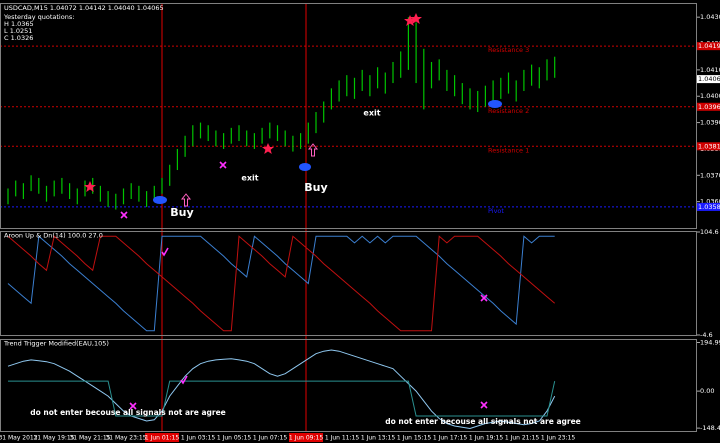 The image size is (720, 443). Describe the element at coordinates (508, 150) in the screenshot. I see `level-name: Resistance 1` at that location.